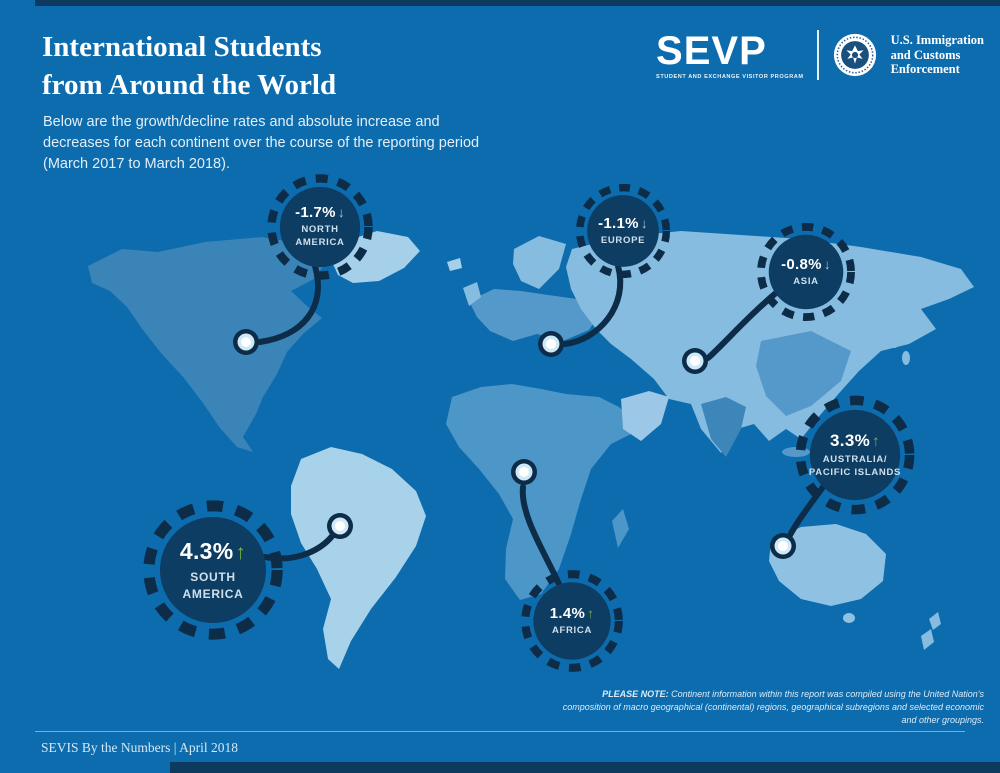 This screenshot has width=1000, height=773. What do you see at coordinates (620, 528) in the screenshot?
I see `island-madagascar` at bounding box center [620, 528].